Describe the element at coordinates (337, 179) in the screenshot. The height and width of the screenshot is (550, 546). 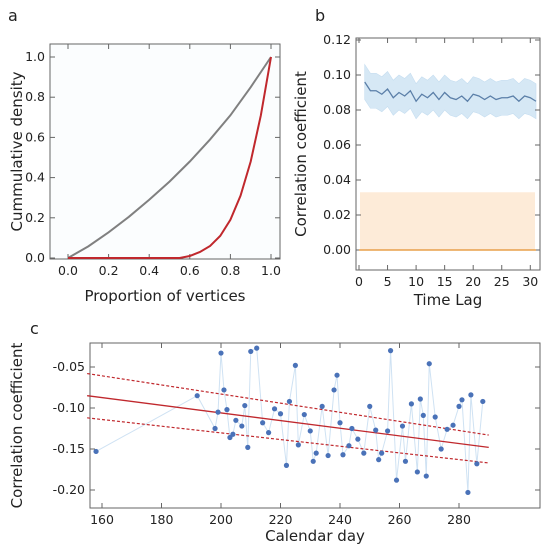
I see `y-tick-label: 0.04` at that location.